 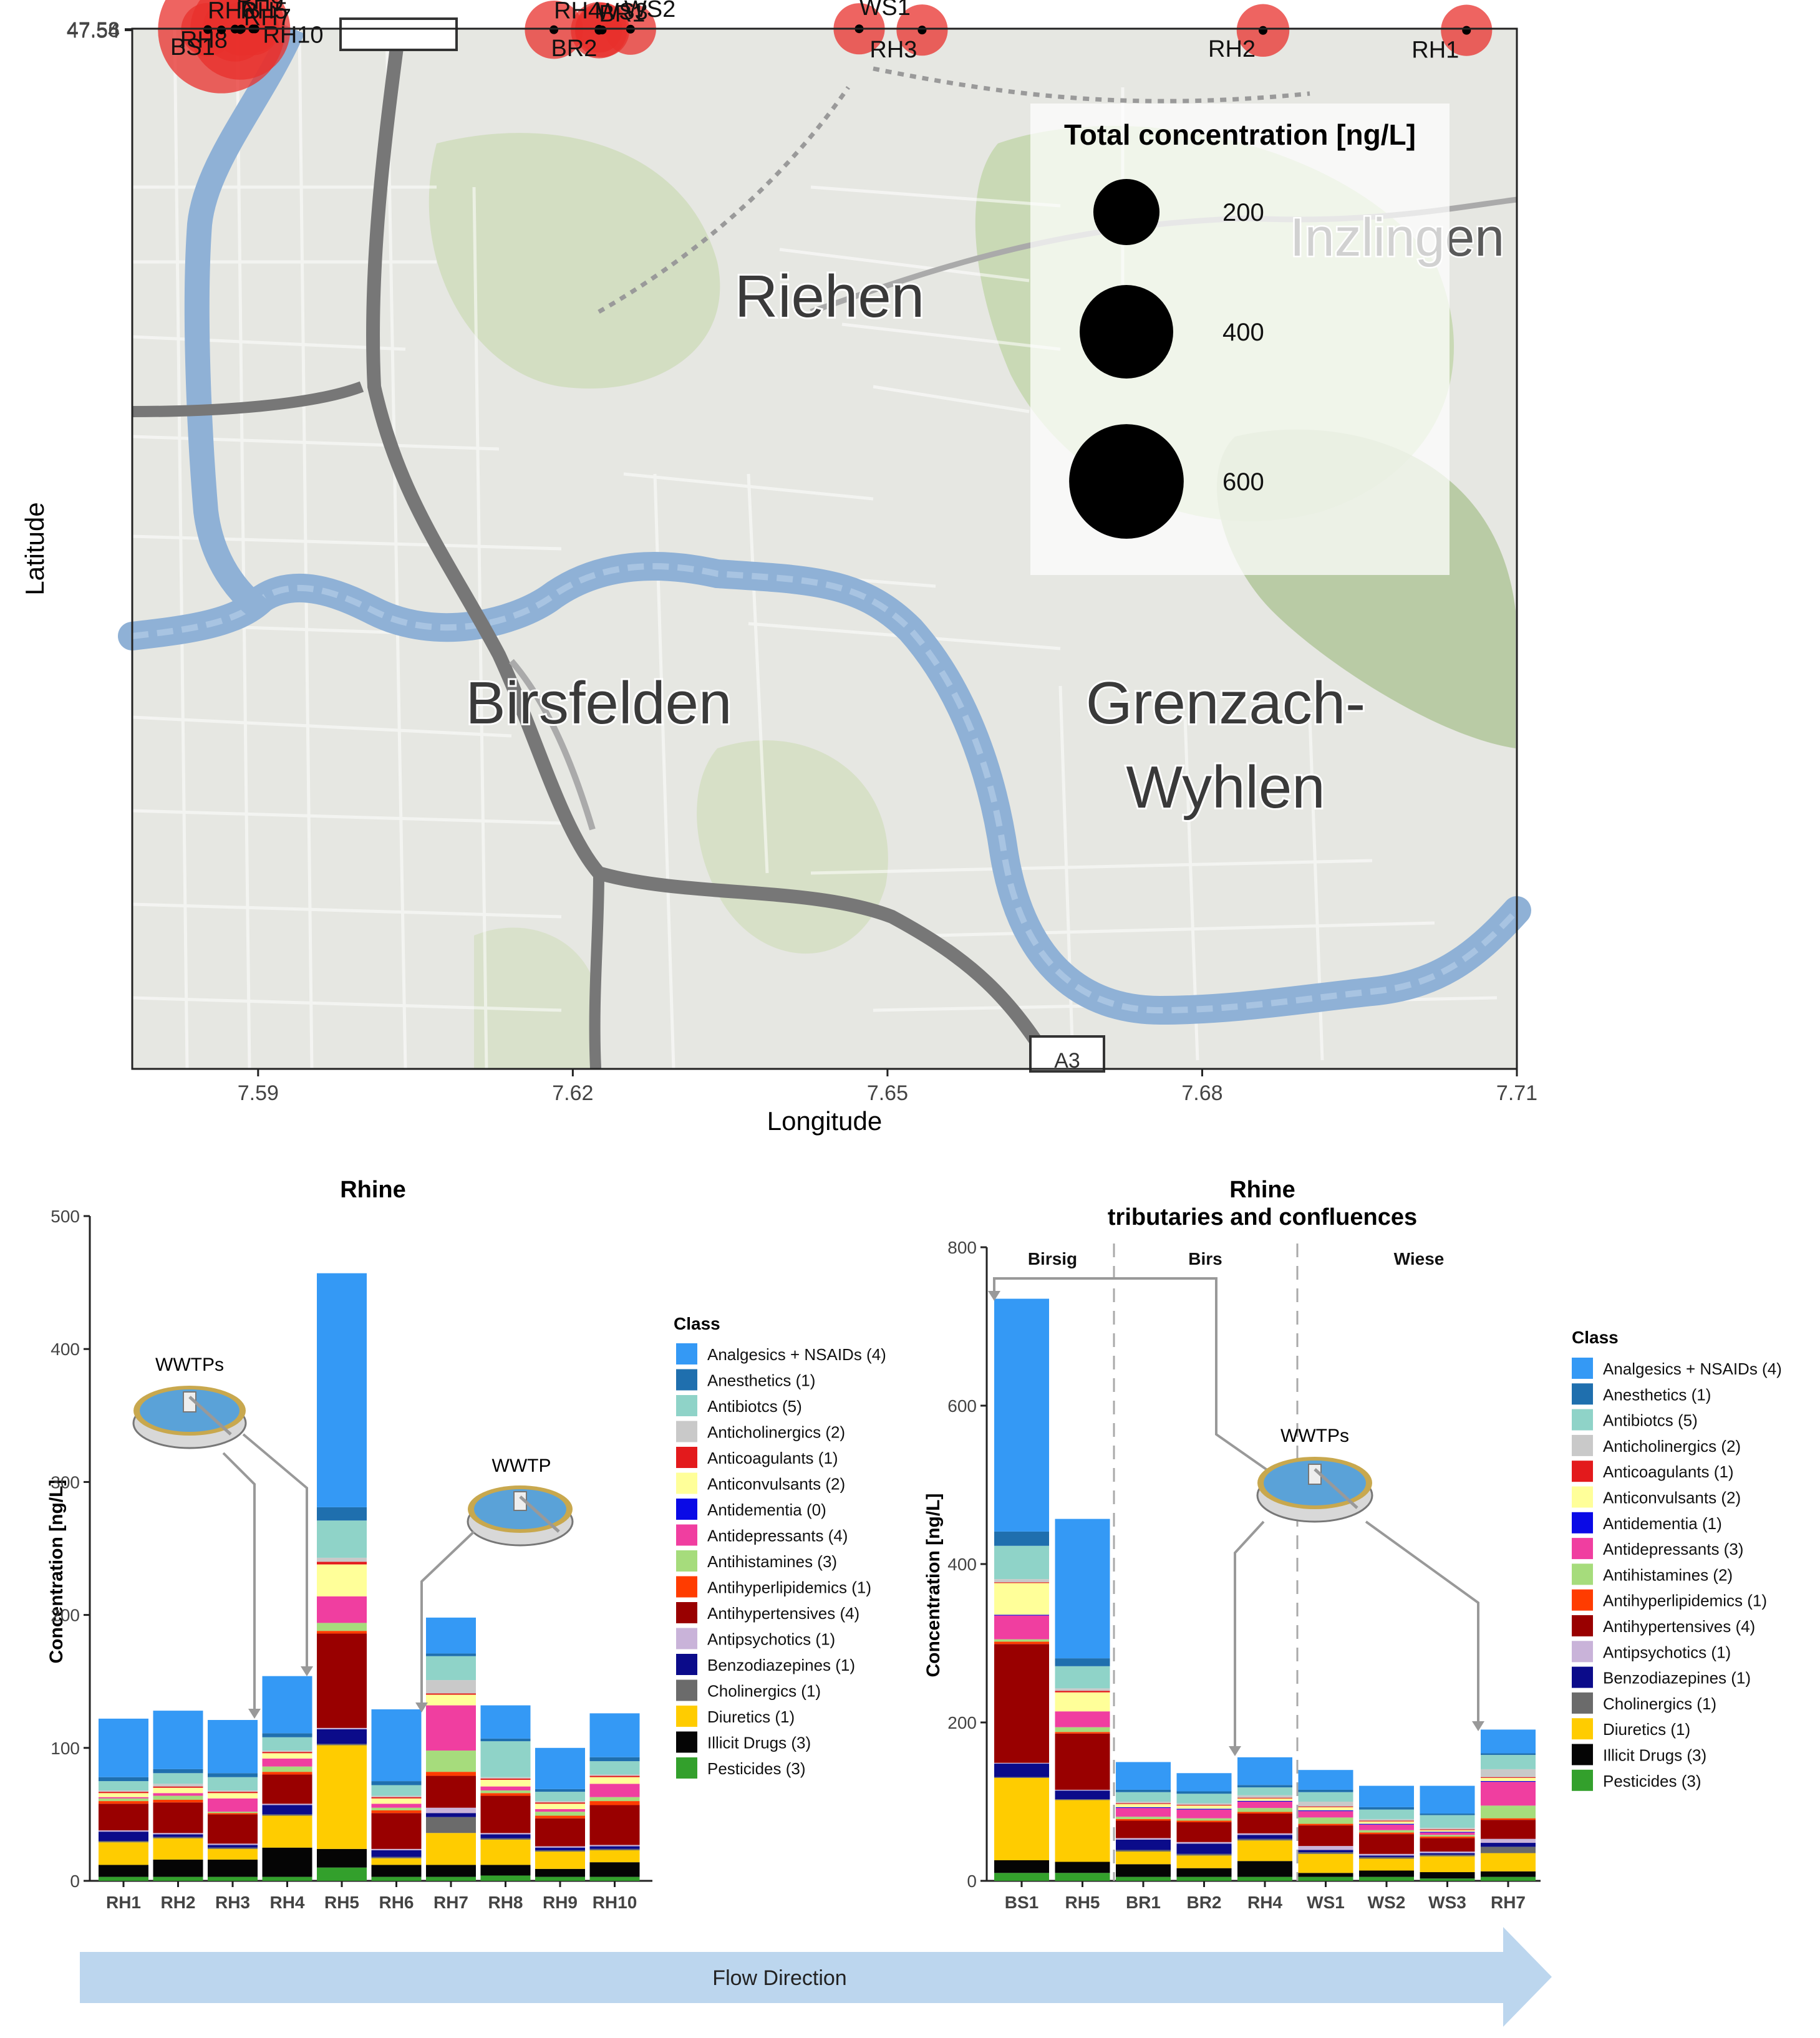 I want to click on legend-label: Antihistamines (3), so click(x=772, y=1562).